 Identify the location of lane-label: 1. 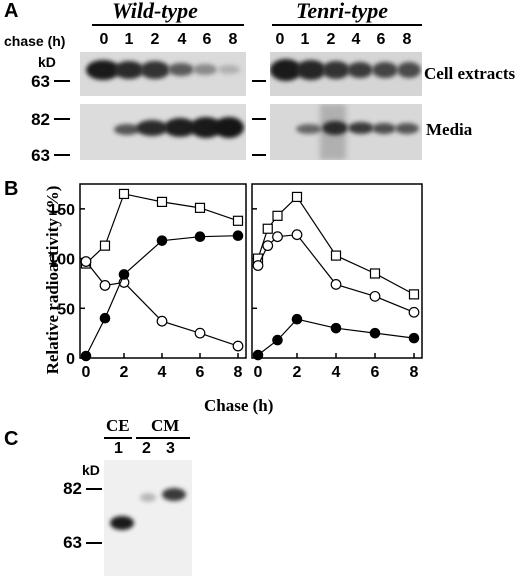
(305, 39).